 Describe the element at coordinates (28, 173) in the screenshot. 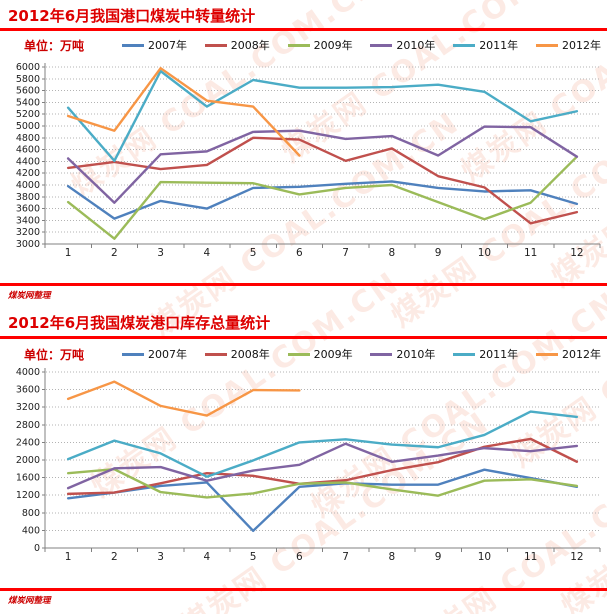

I see `y-axis-tick-label: 4200` at that location.